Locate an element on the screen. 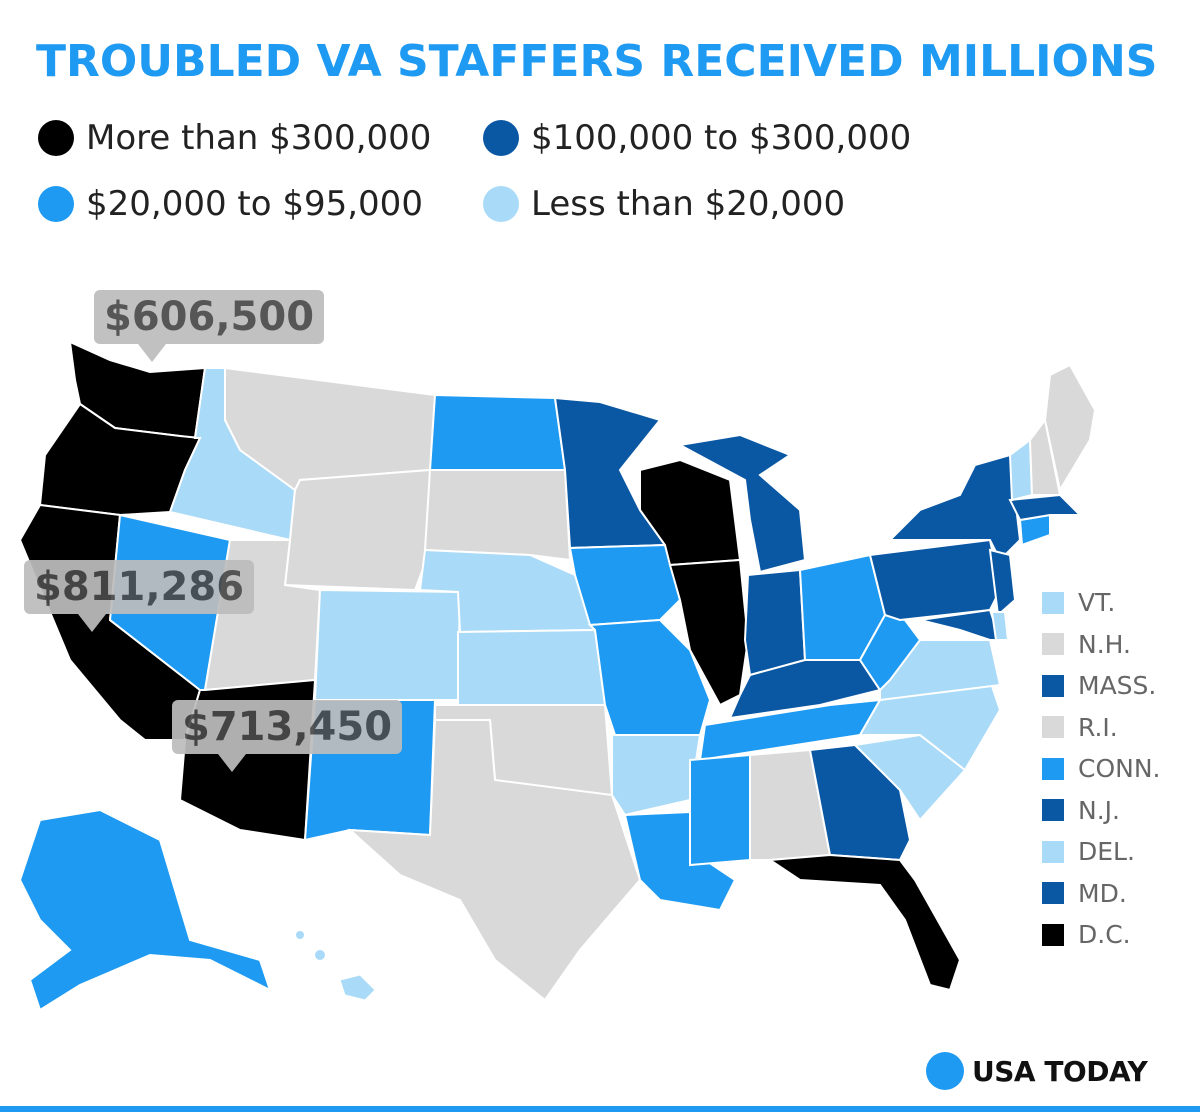 The image size is (1200, 1116). small-state-dc: D.C. is located at coordinates (1117, 935).